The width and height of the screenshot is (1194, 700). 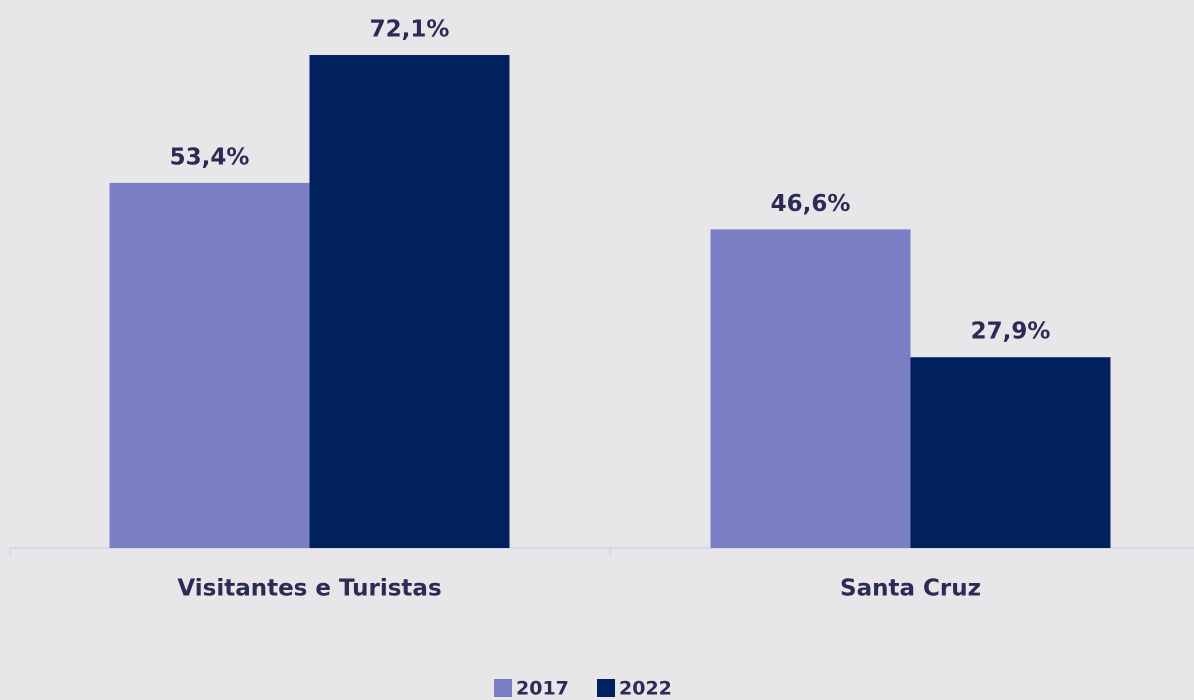 I want to click on data-label: 27,9%, so click(x=1011, y=332).